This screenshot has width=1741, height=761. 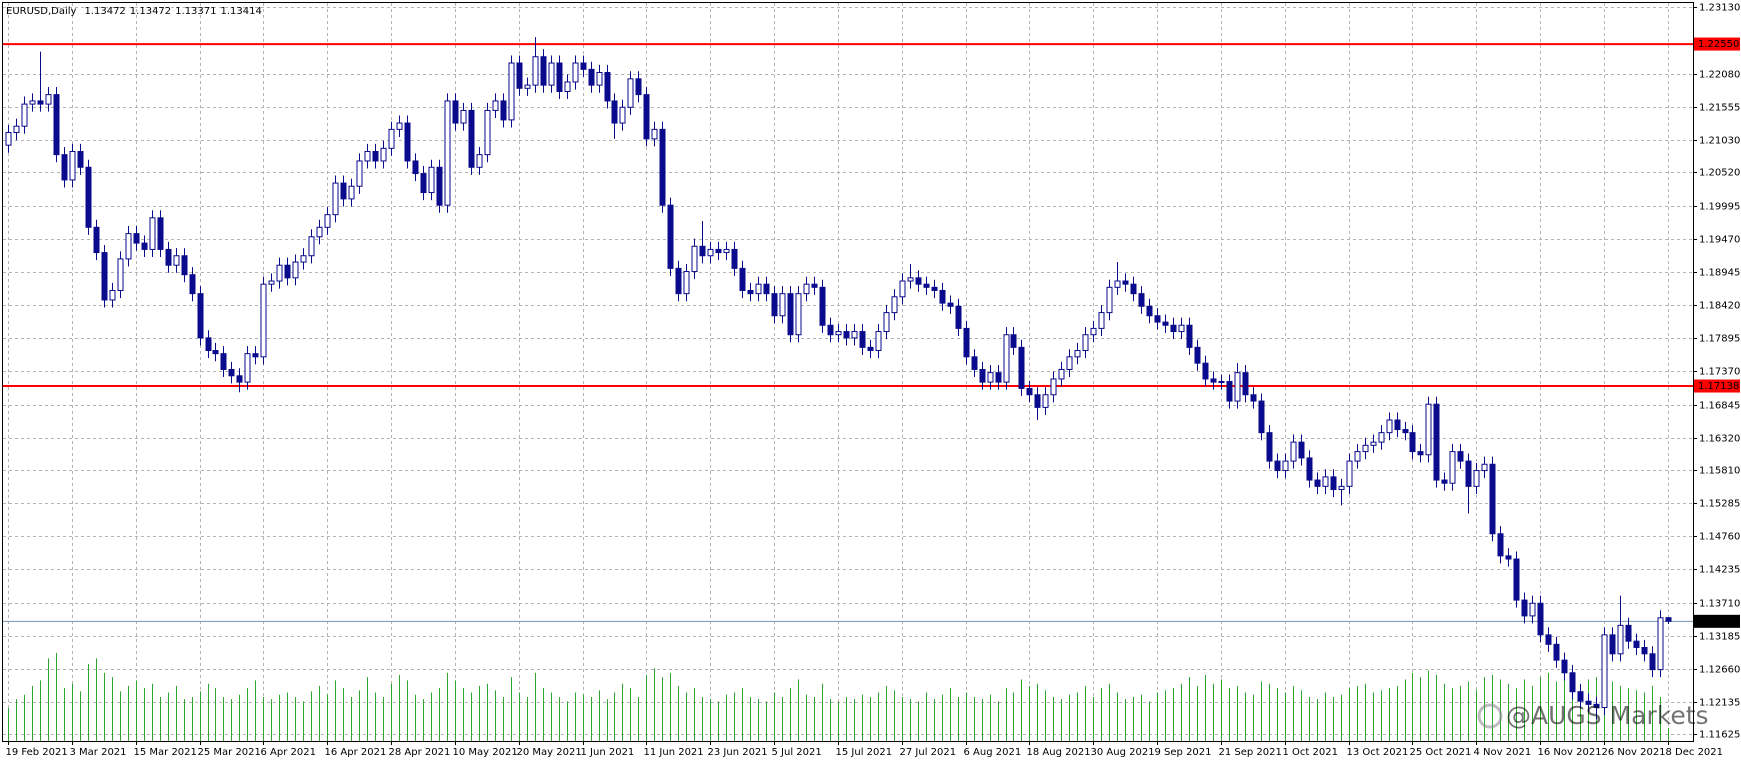 I want to click on y-tick-label: 1.13185, so click(x=1719, y=637).